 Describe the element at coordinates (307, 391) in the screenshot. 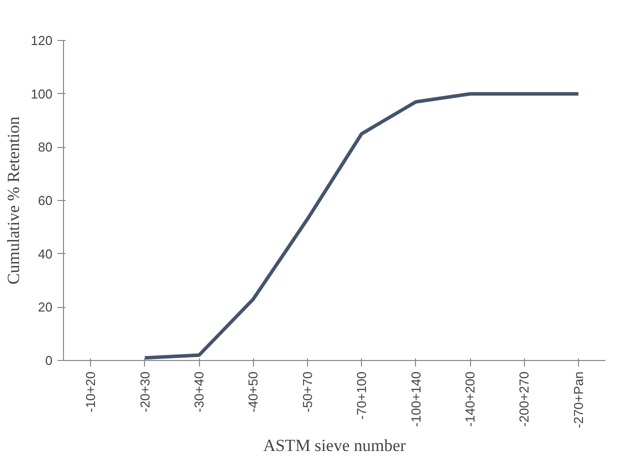

I see `x-tick-label: -50+70` at that location.